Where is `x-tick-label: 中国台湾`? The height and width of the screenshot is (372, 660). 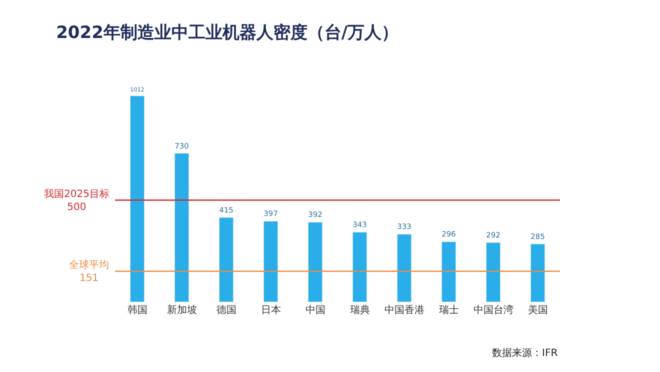
x-tick-label: 中国台湾 is located at coordinates (493, 310).